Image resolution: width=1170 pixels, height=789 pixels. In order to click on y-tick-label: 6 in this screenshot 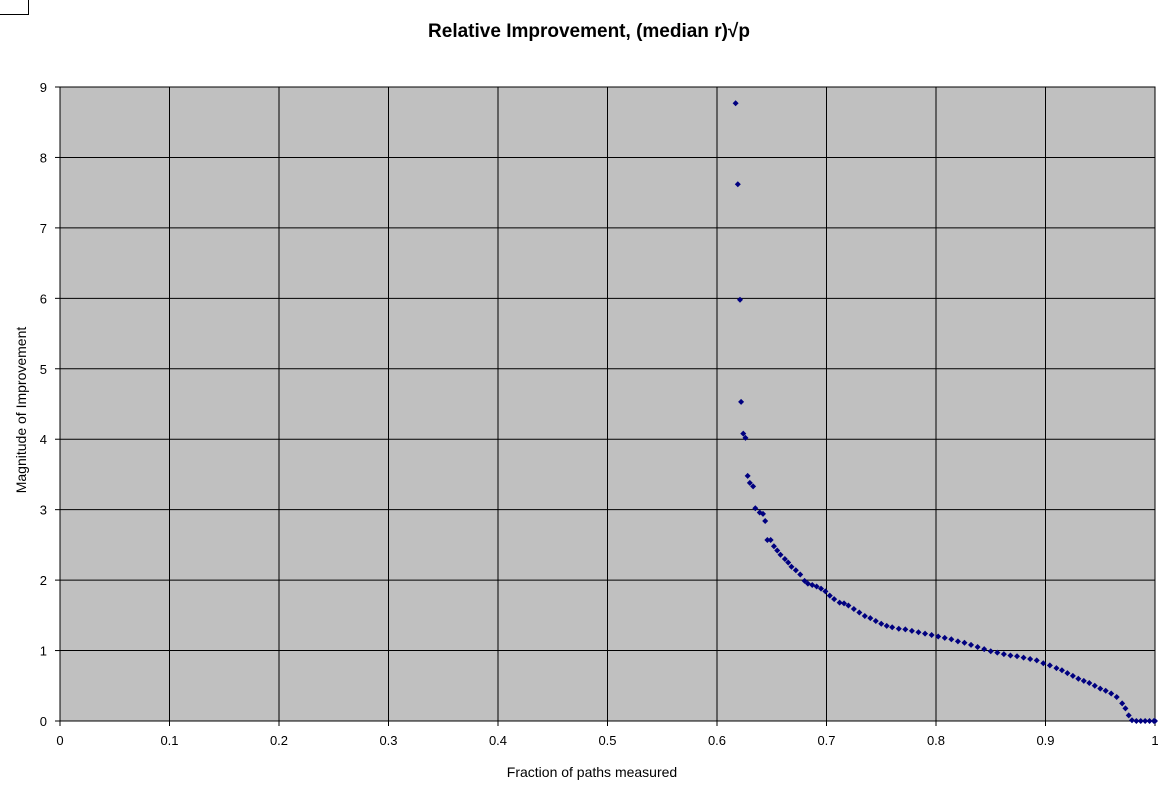, I will do `click(43, 298)`.